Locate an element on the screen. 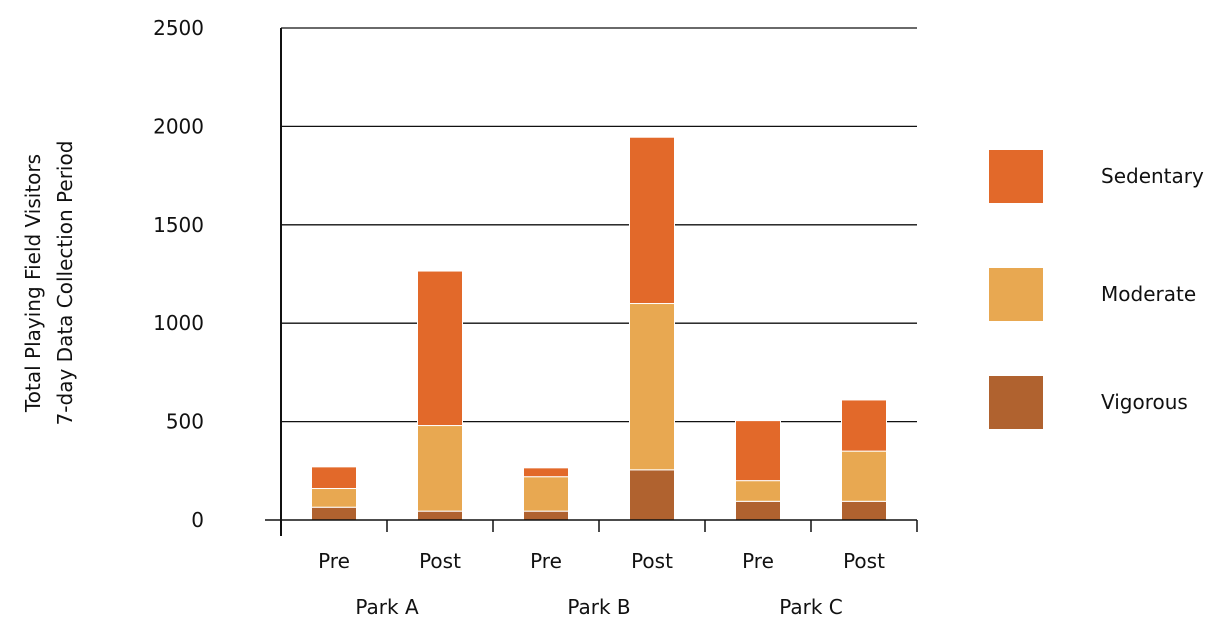 The image size is (1213, 620). group-label: Park B is located at coordinates (598, 607).